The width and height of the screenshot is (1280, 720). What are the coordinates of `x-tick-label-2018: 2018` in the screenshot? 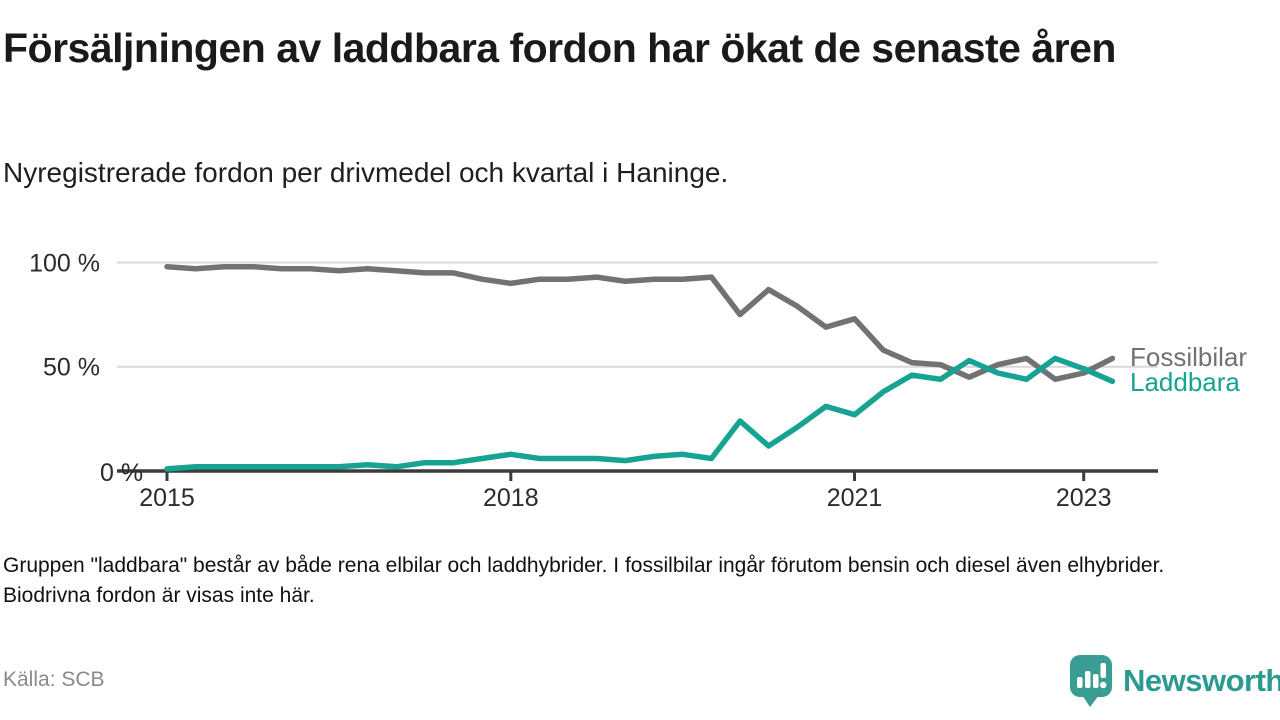 It's located at (511, 498).